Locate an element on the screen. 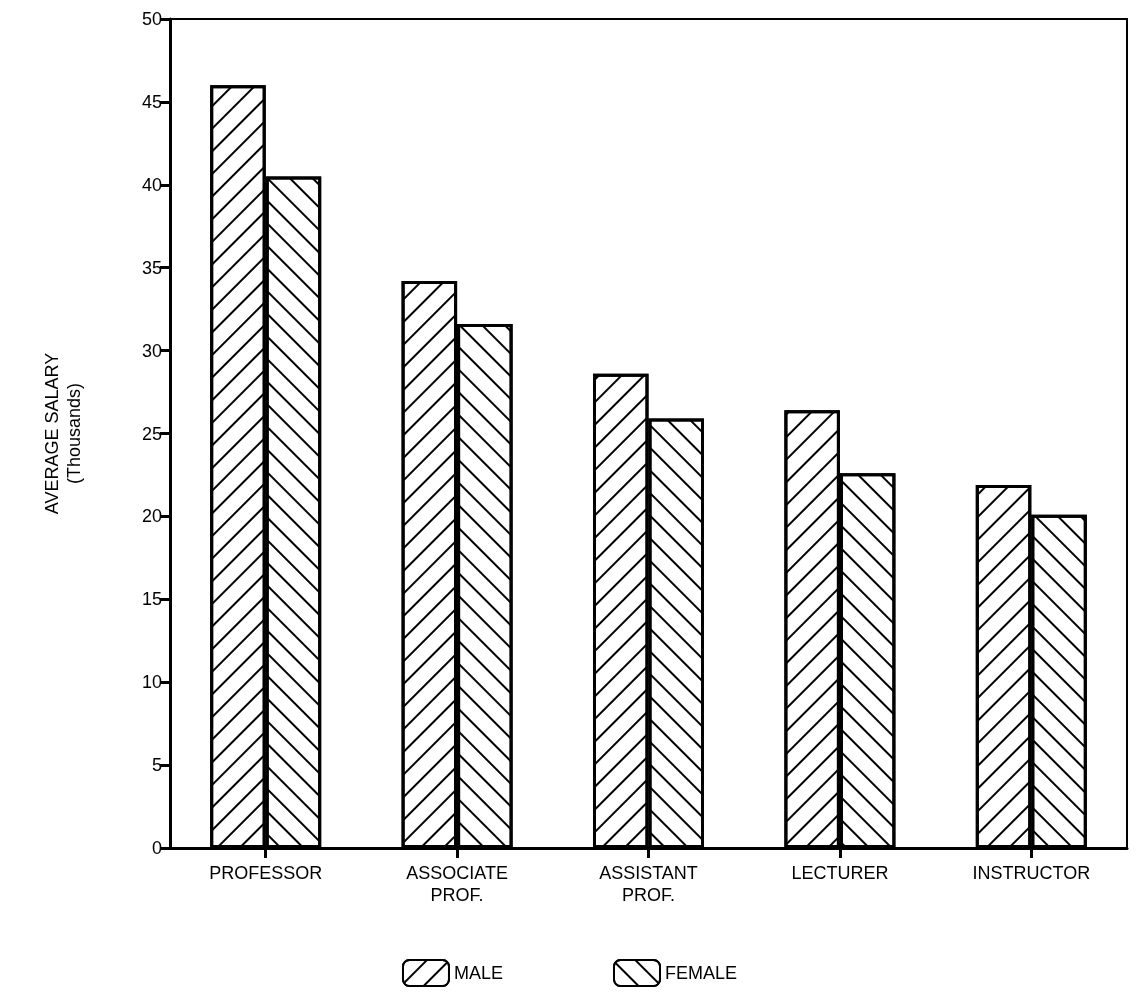 The image size is (1139, 1002). y-tick-label: 15 is located at coordinates (151, 599).